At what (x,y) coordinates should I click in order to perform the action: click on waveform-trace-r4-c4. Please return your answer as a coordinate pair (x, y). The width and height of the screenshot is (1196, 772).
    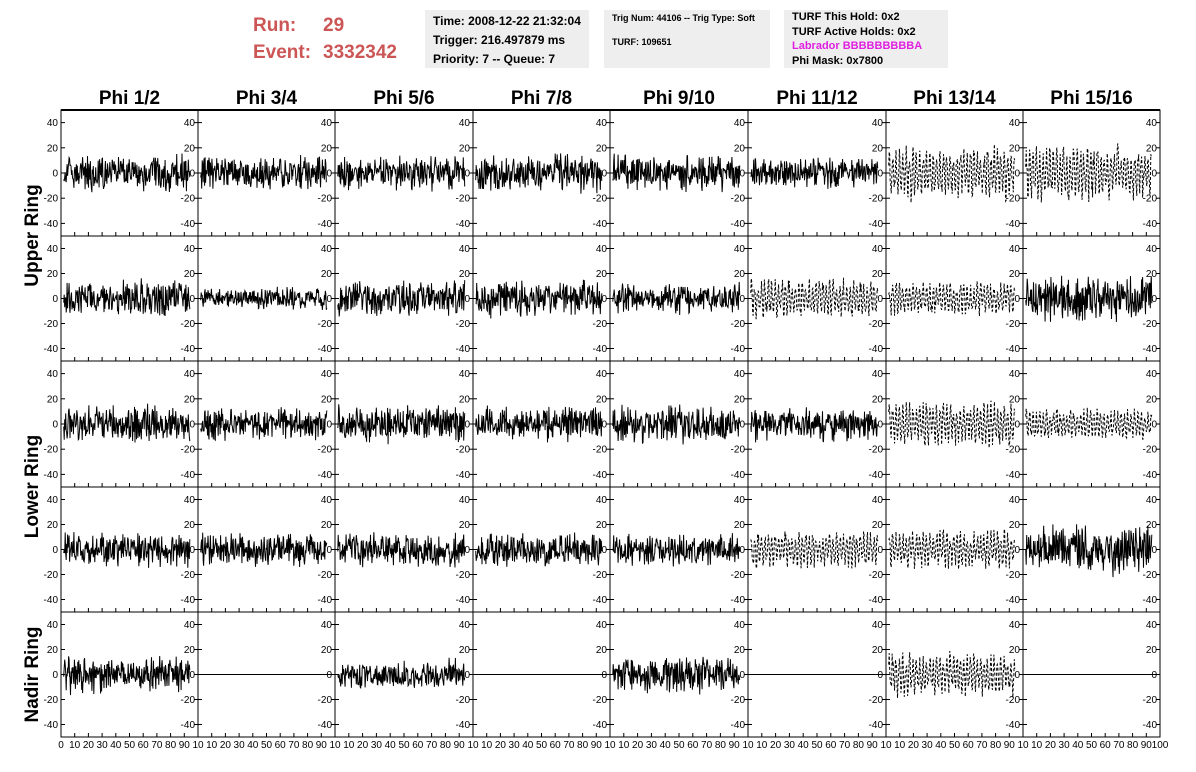
    Looking at the image, I should click on (539, 549).